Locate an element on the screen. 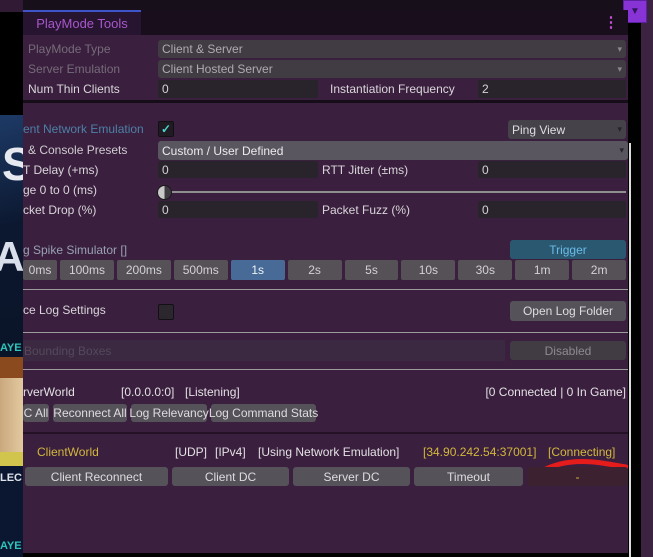 The height and width of the screenshot is (557, 653). range-slider-track is located at coordinates (394, 192).